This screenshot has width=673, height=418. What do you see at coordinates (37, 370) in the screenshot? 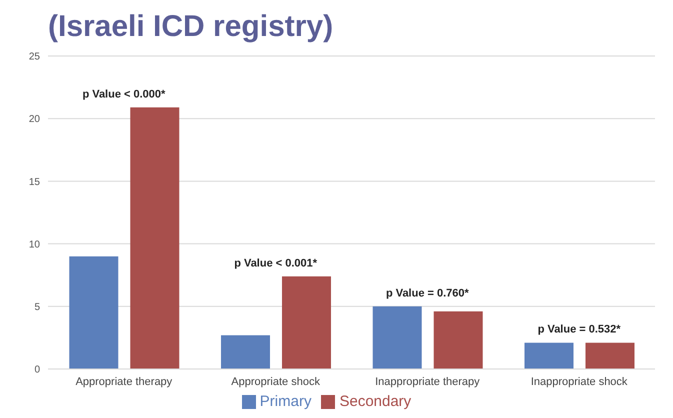
I see `y-tick-label: 0` at bounding box center [37, 370].